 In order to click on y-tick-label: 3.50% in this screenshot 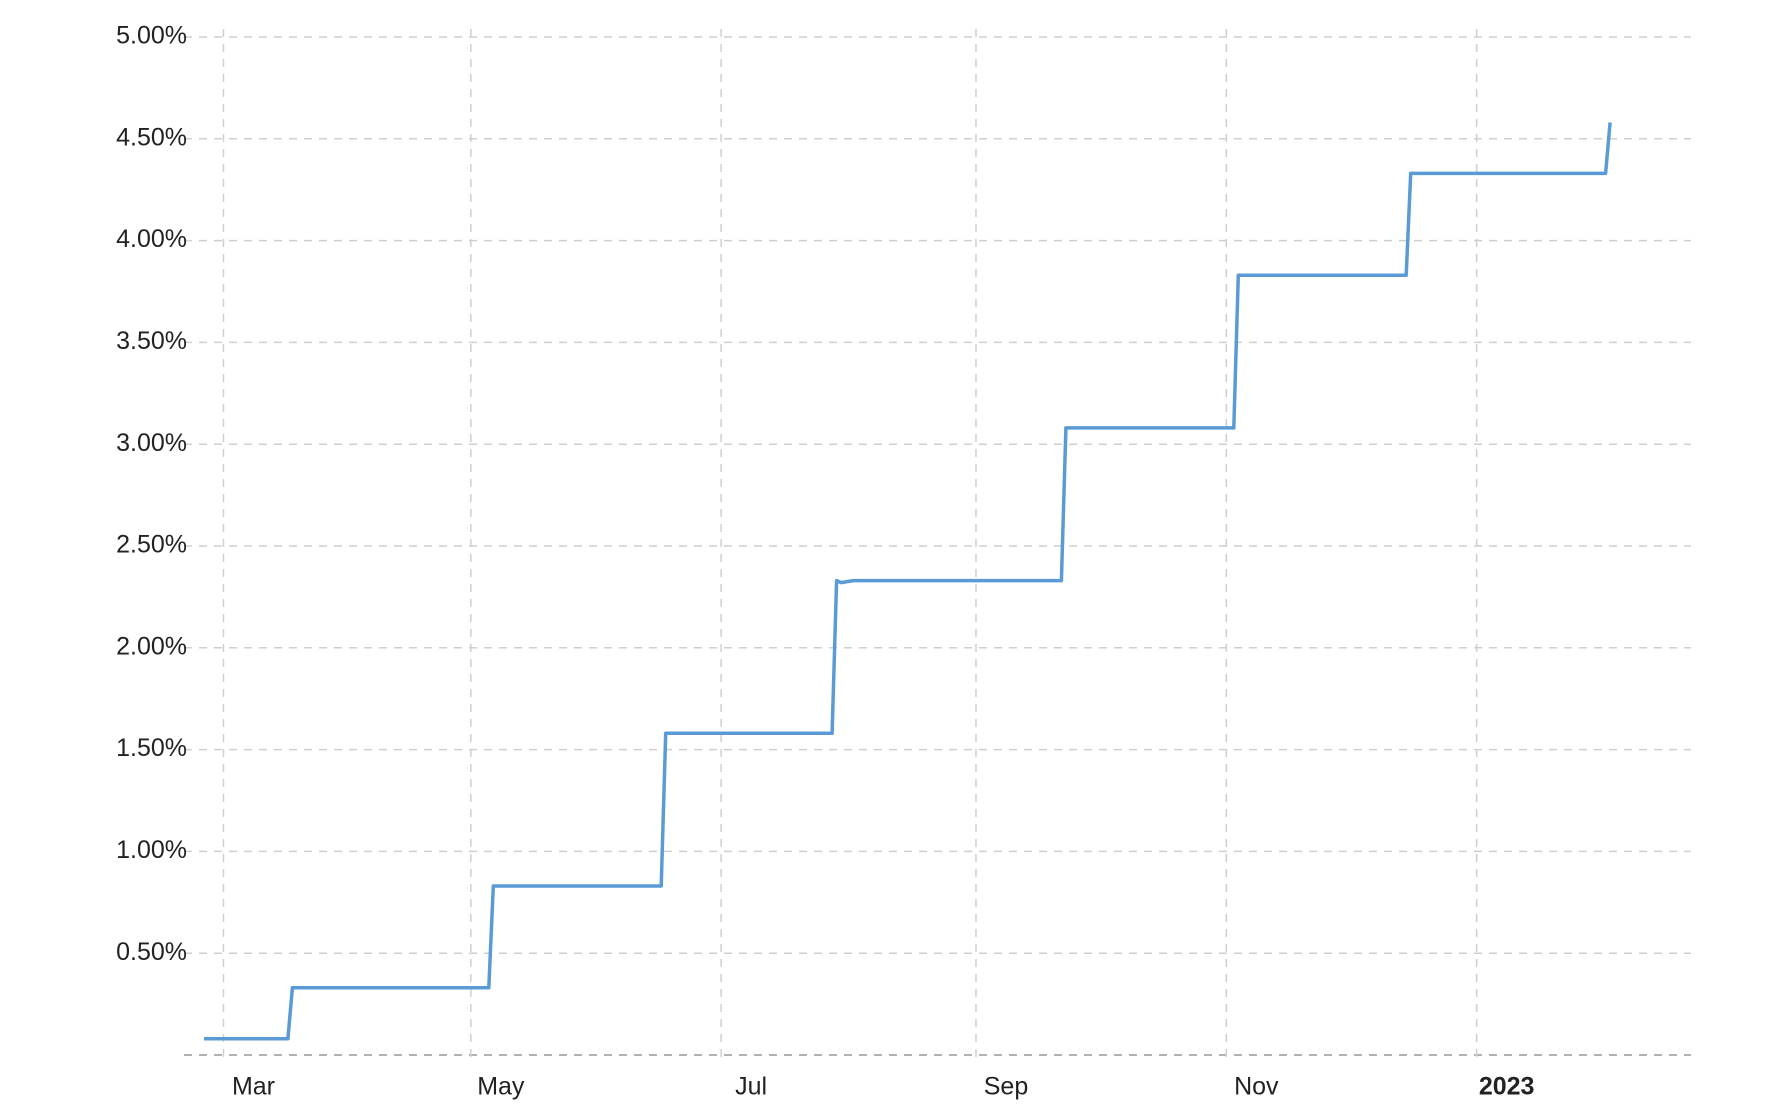, I will do `click(151, 341)`.